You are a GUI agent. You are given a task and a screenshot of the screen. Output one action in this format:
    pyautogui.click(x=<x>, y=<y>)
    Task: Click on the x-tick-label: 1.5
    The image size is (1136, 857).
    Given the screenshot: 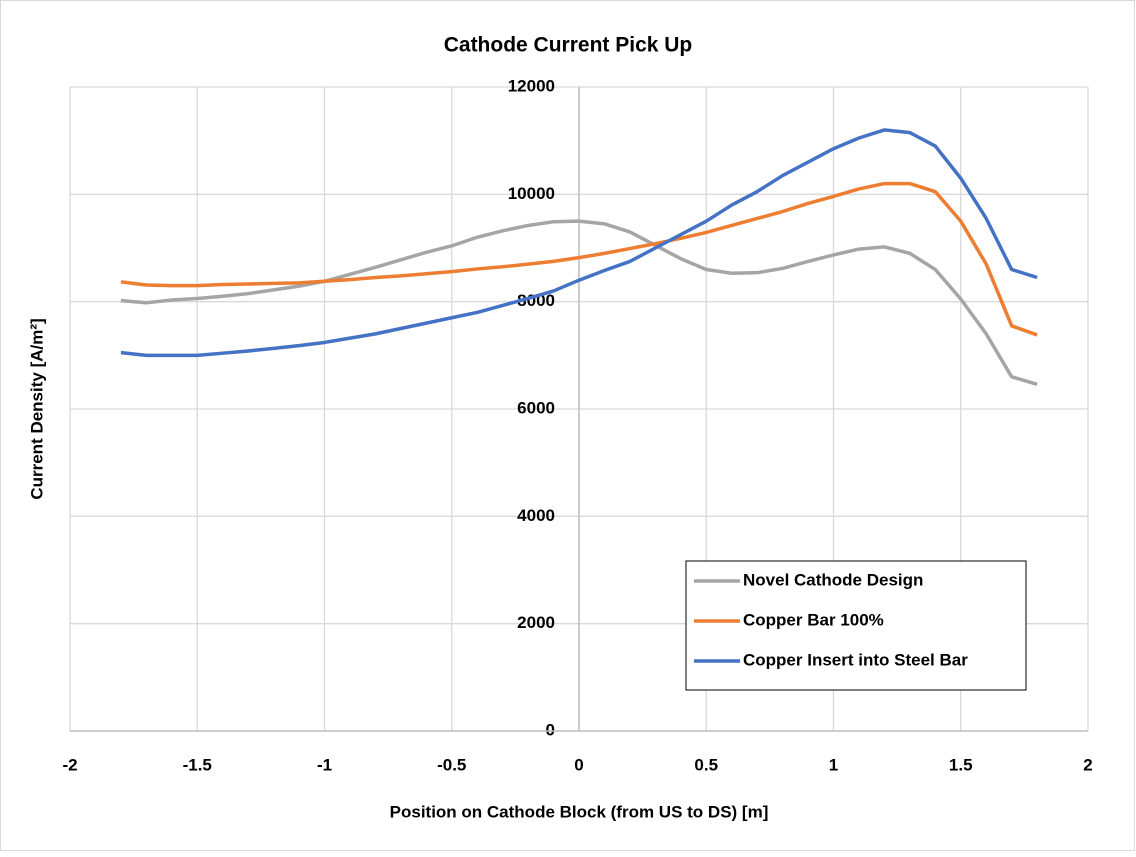 What is the action you would take?
    pyautogui.click(x=961, y=764)
    